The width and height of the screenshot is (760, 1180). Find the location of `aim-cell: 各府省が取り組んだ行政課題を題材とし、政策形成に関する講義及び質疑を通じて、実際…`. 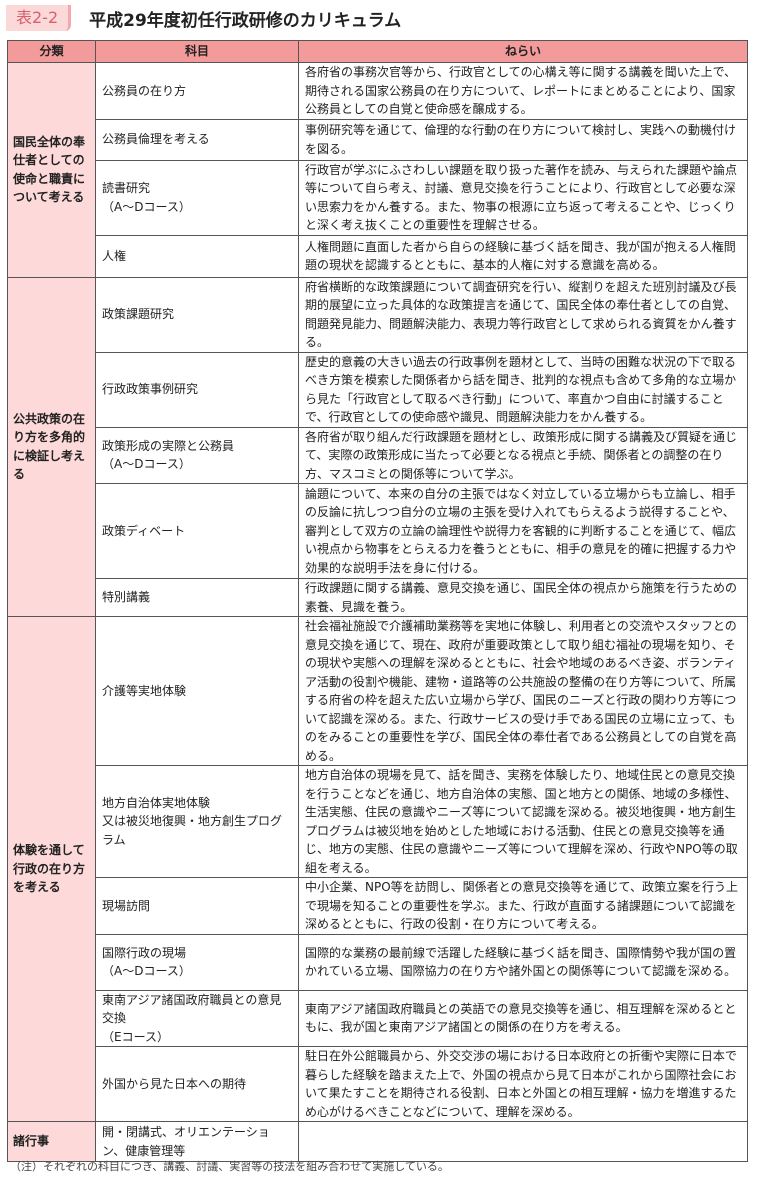

aim-cell: 各府省が取り組んだ行政課題を題材とし、政策形成に関する講義及び質疑を通じて、実際… is located at coordinates (523, 455).